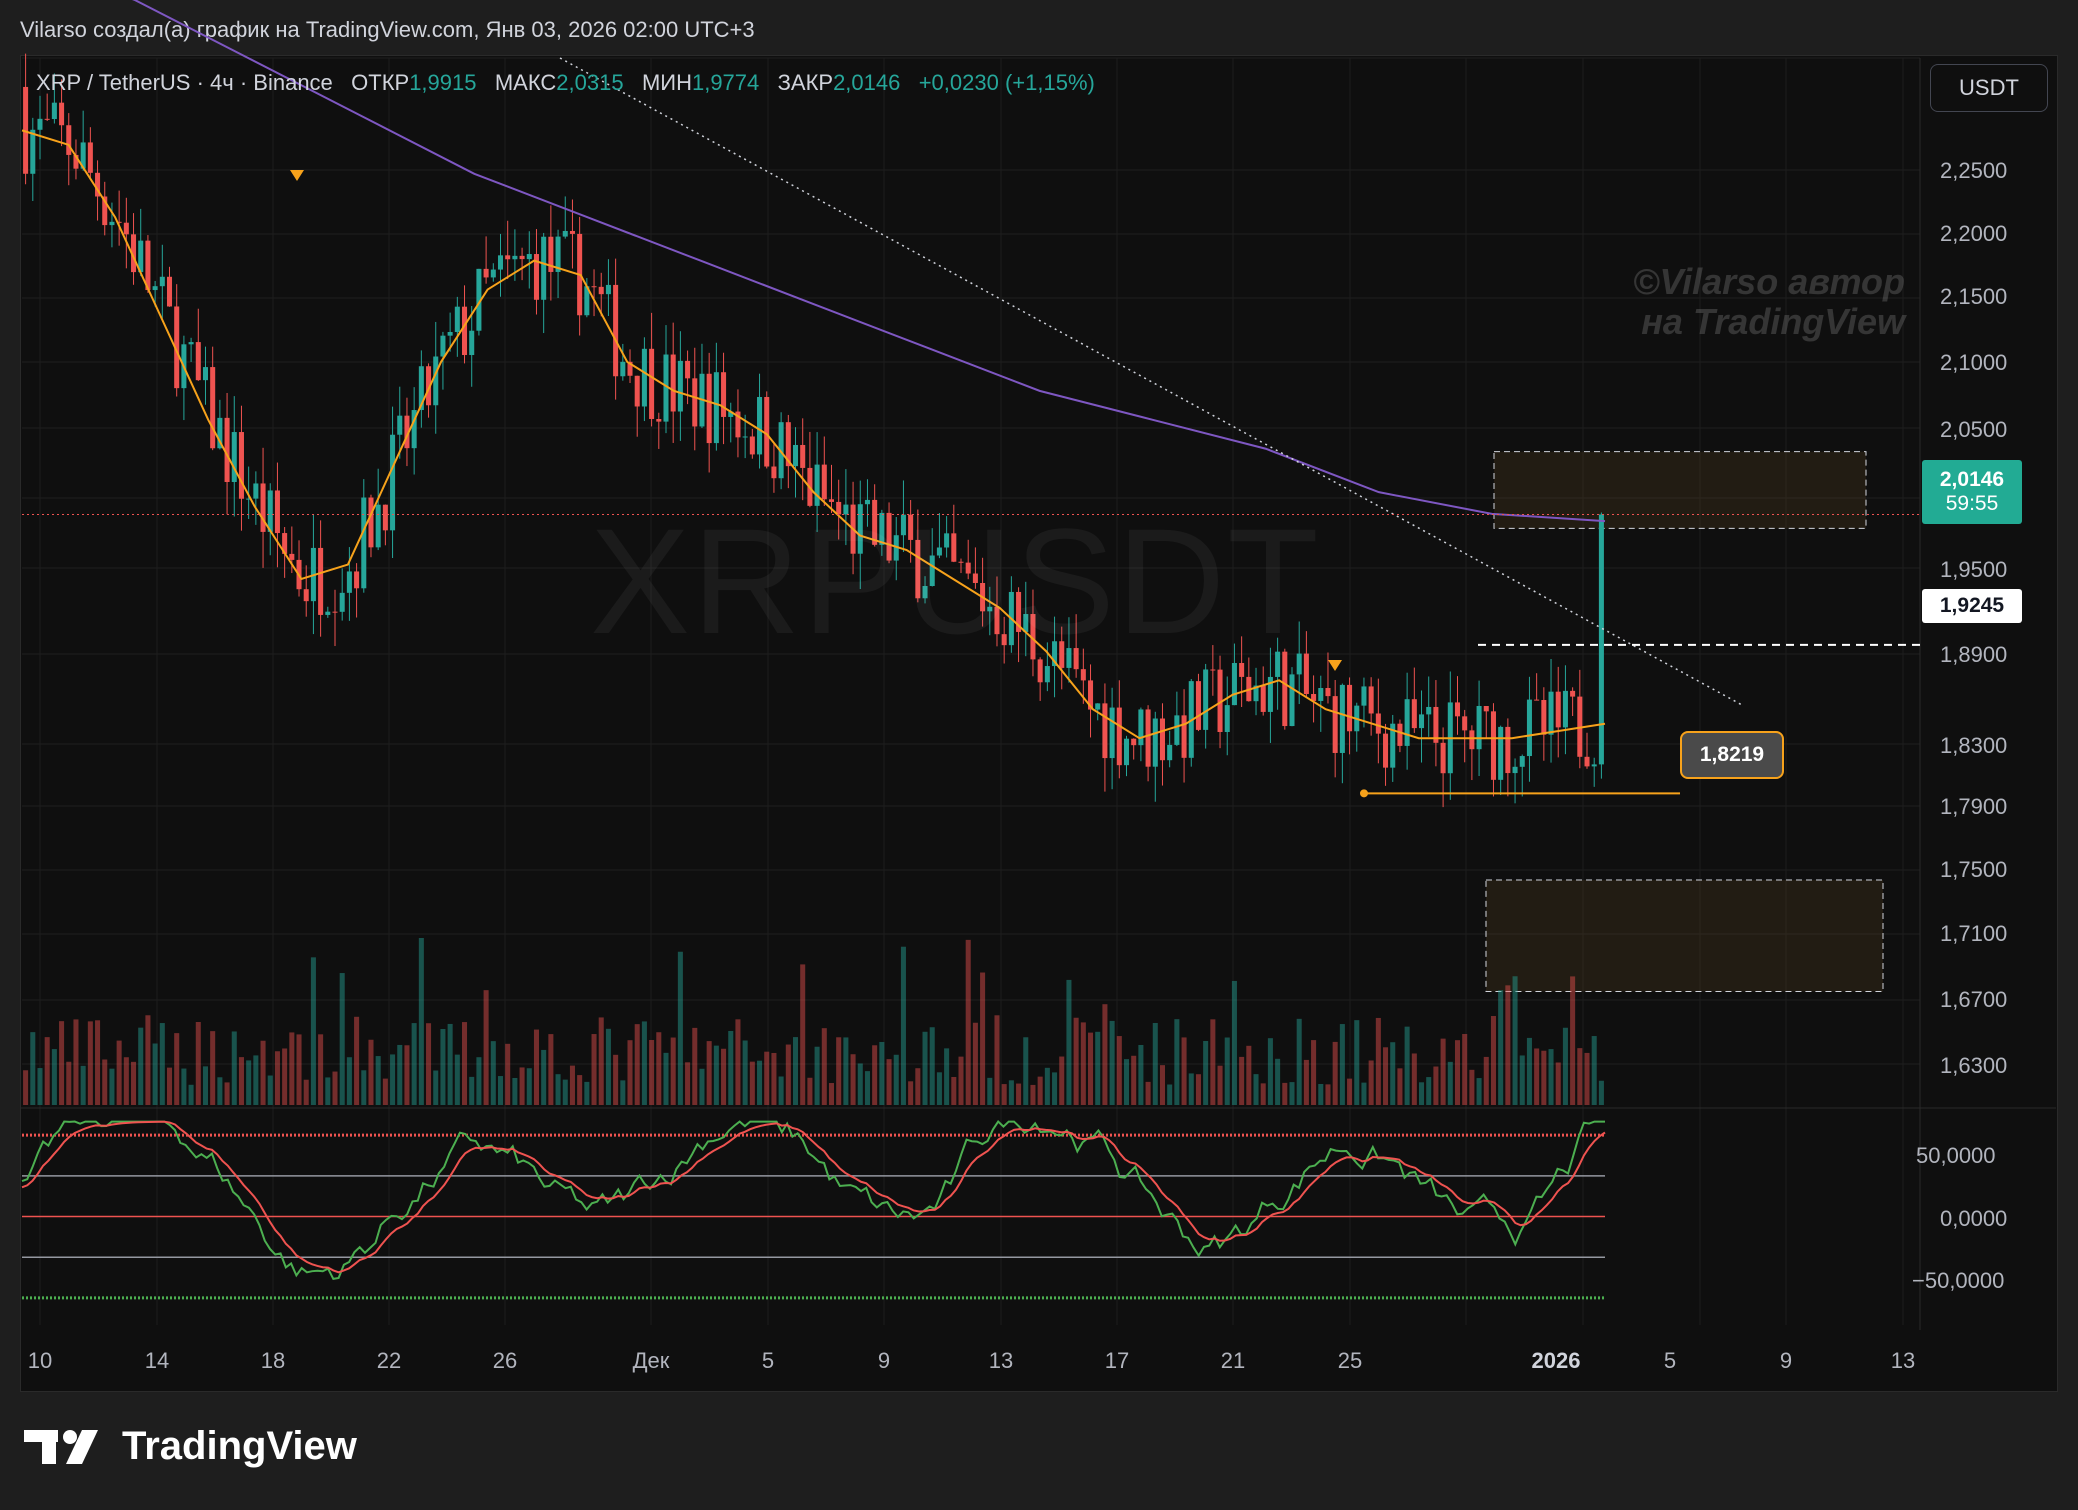 The height and width of the screenshot is (1510, 2078). Describe the element at coordinates (1684, 935) in the screenshot. I see `zone-box` at that location.